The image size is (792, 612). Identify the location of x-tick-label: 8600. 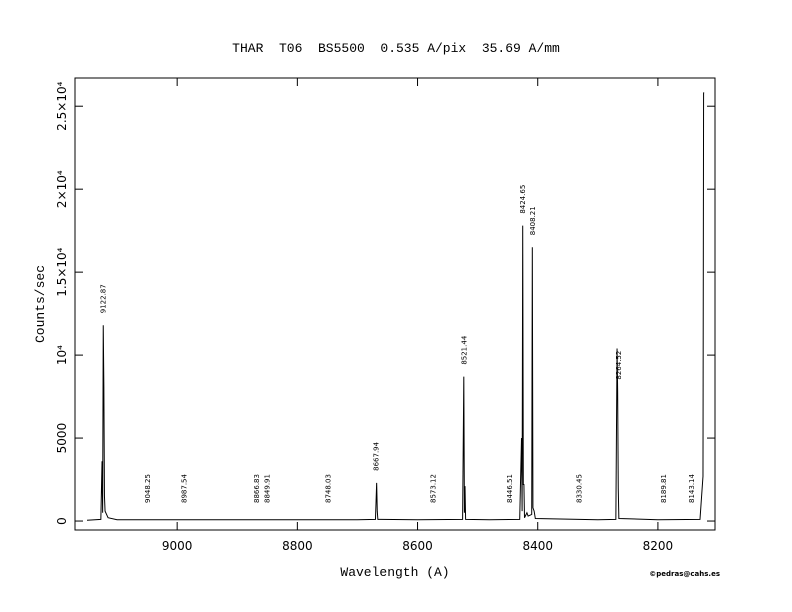
(417, 546).